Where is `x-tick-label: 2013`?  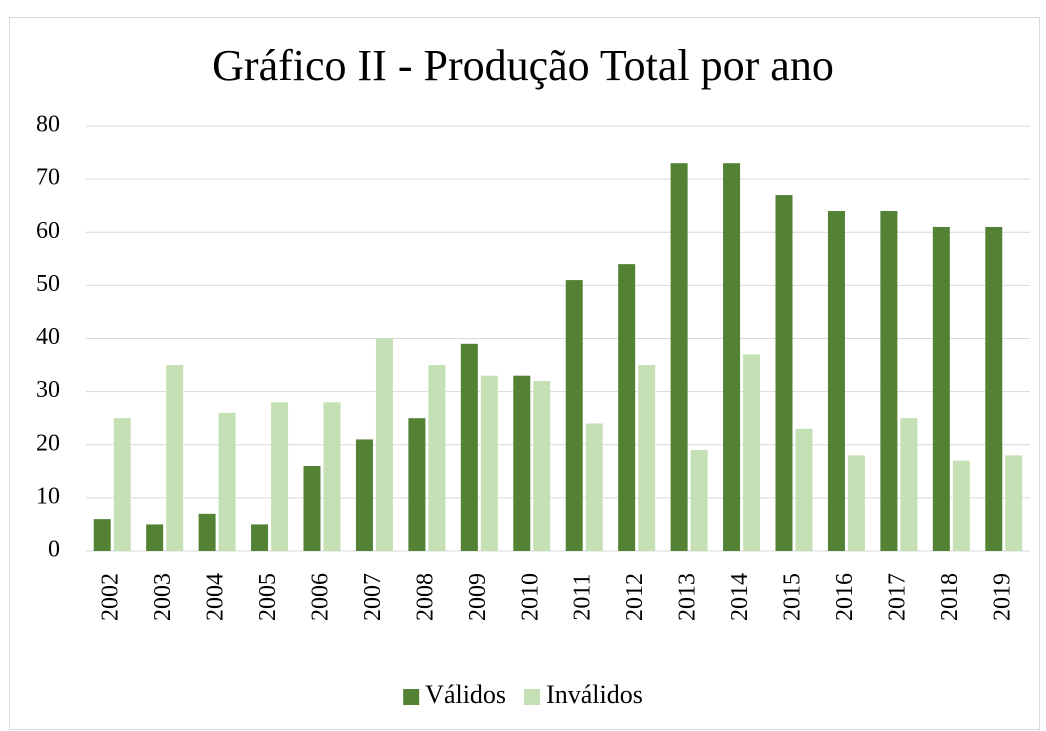
x-tick-label: 2013 is located at coordinates (688, 597).